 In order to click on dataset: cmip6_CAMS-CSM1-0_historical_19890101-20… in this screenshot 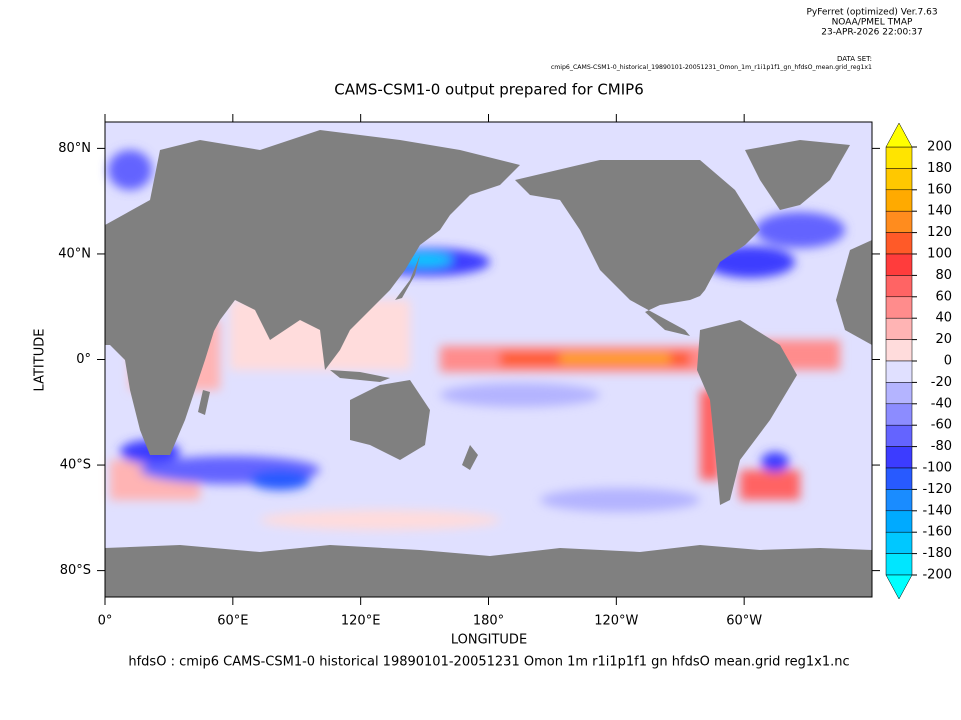, I will do `click(711, 67)`.